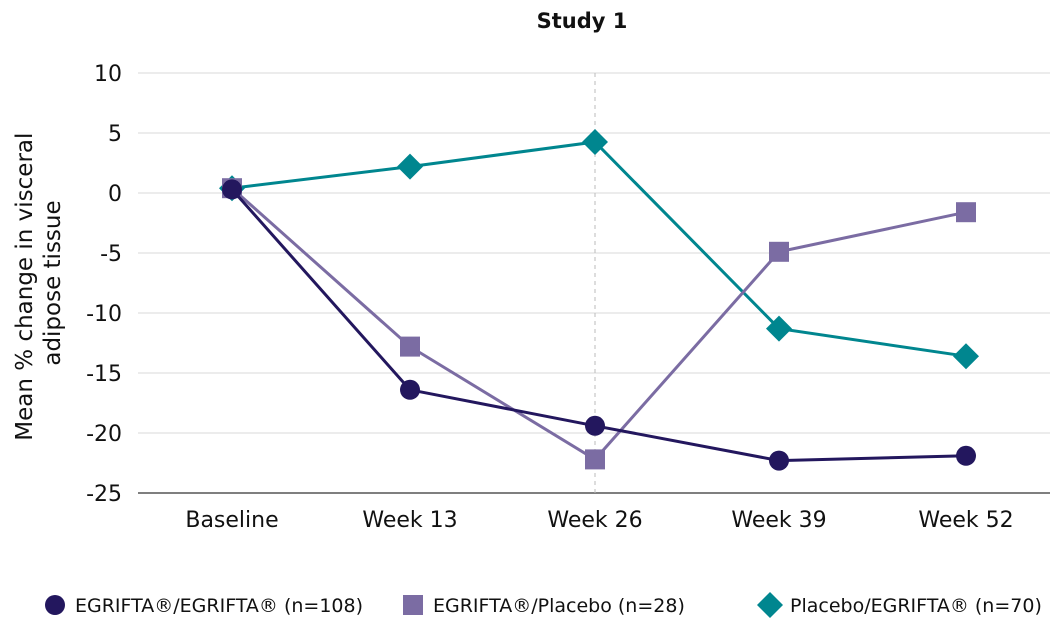  What do you see at coordinates (104, 434) in the screenshot?
I see `y-tick-label: -20` at bounding box center [104, 434].